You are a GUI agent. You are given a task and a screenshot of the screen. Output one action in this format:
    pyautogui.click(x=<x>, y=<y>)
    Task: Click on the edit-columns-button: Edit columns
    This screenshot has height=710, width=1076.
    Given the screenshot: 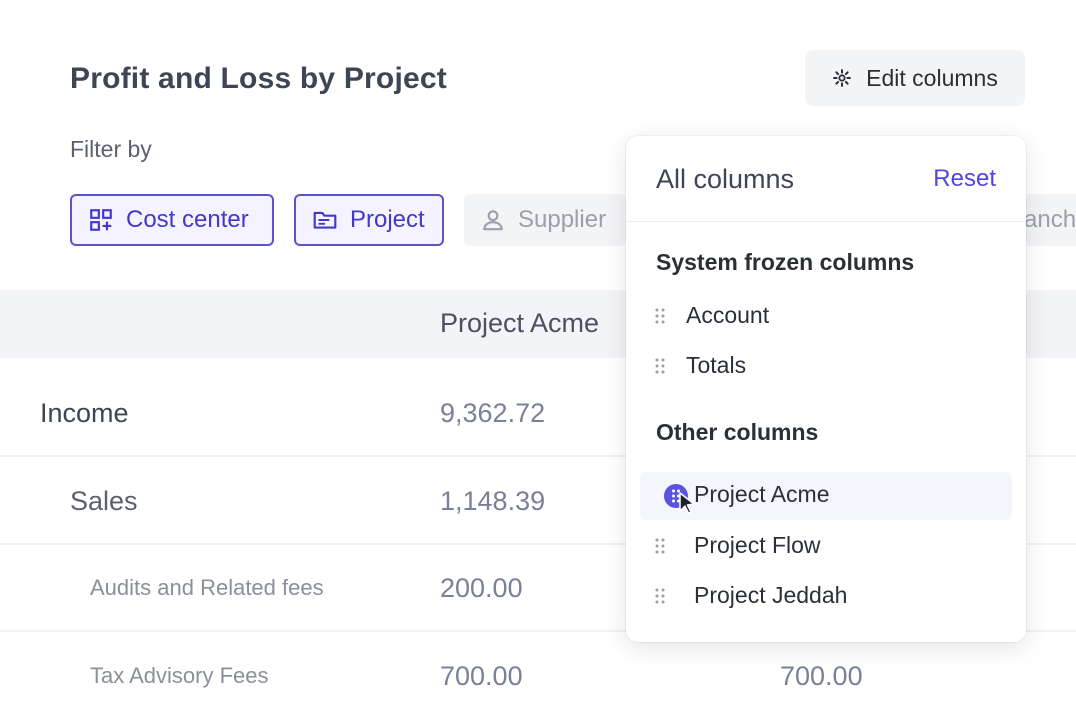 What is the action you would take?
    pyautogui.click(x=915, y=78)
    